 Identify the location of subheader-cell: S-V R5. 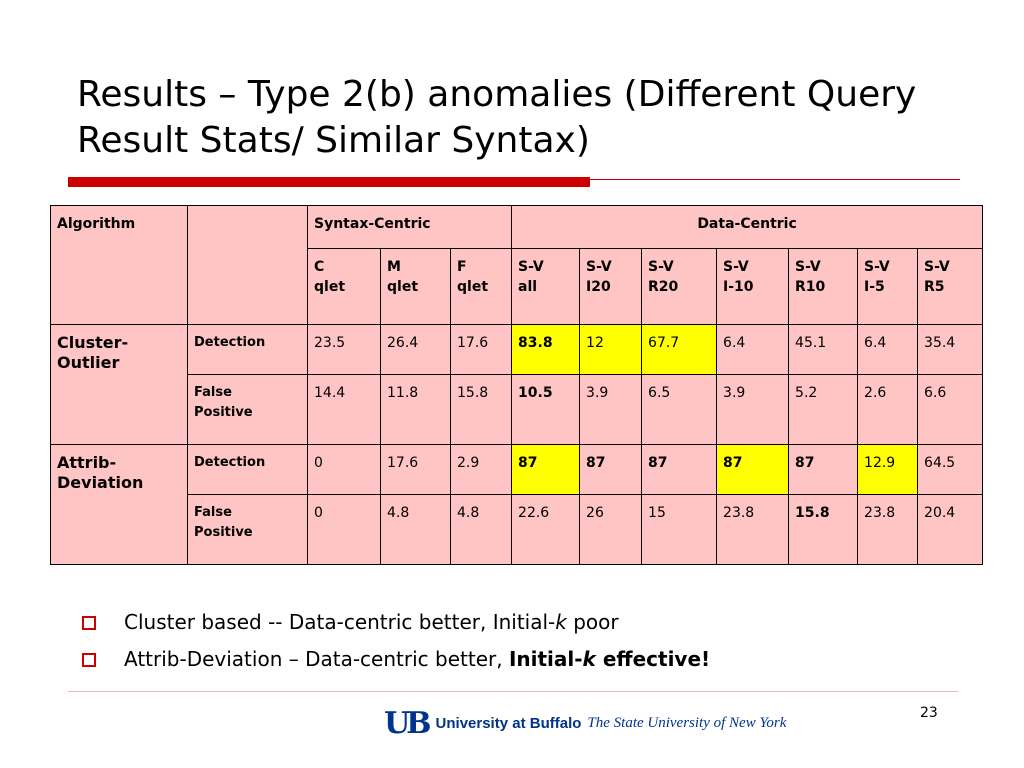
(950, 286).